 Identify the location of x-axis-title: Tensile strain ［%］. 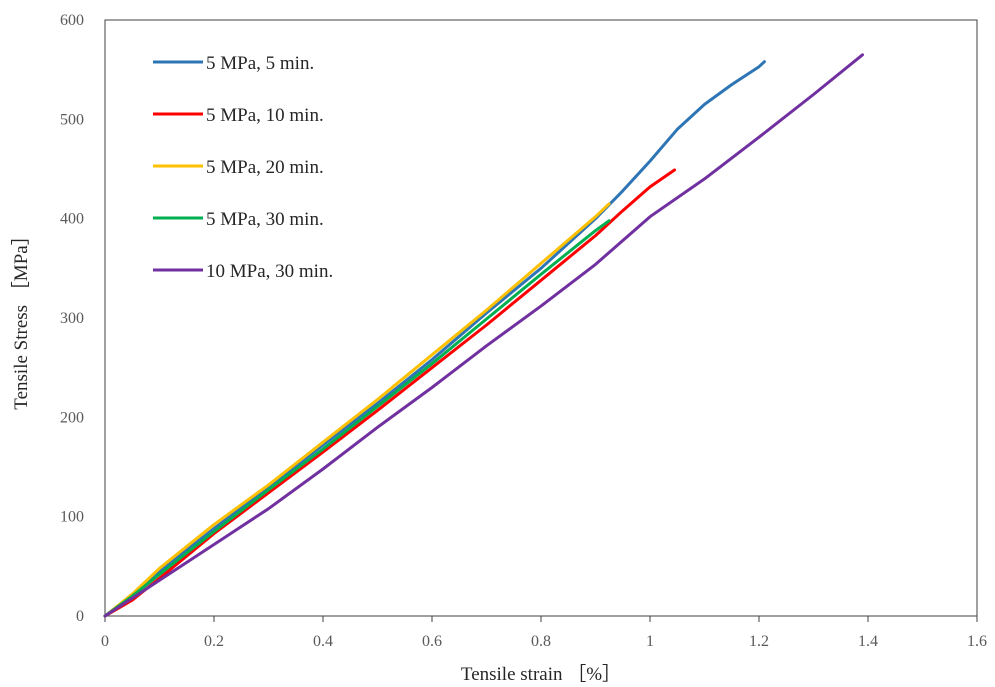
(541, 674).